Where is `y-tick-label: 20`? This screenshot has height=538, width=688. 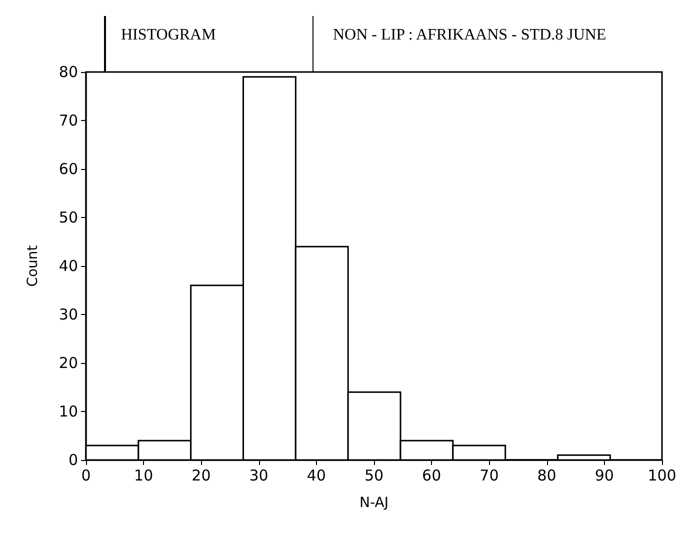
y-tick-label: 20 is located at coordinates (68, 363).